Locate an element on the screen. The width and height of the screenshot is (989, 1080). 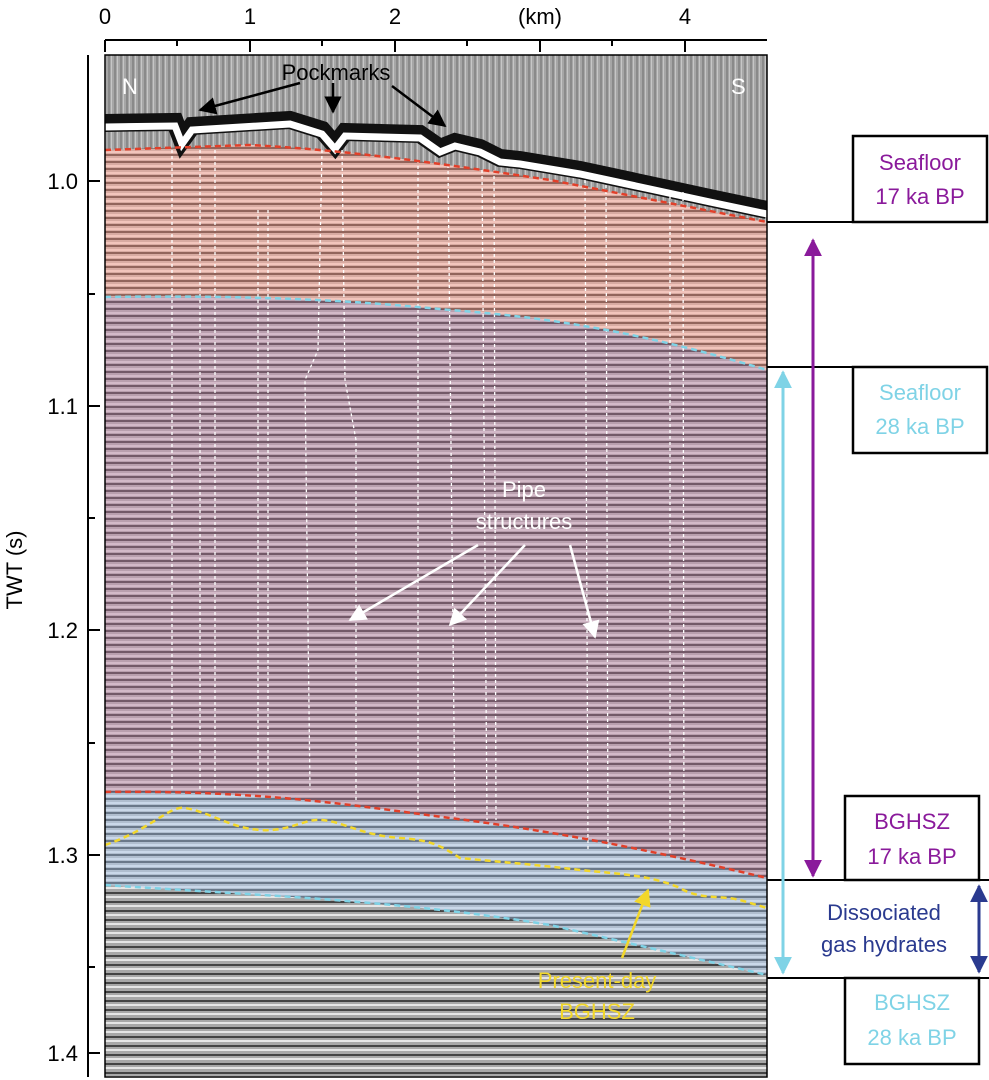
y-axis-label: TWT (s) is located at coordinates (14, 569).